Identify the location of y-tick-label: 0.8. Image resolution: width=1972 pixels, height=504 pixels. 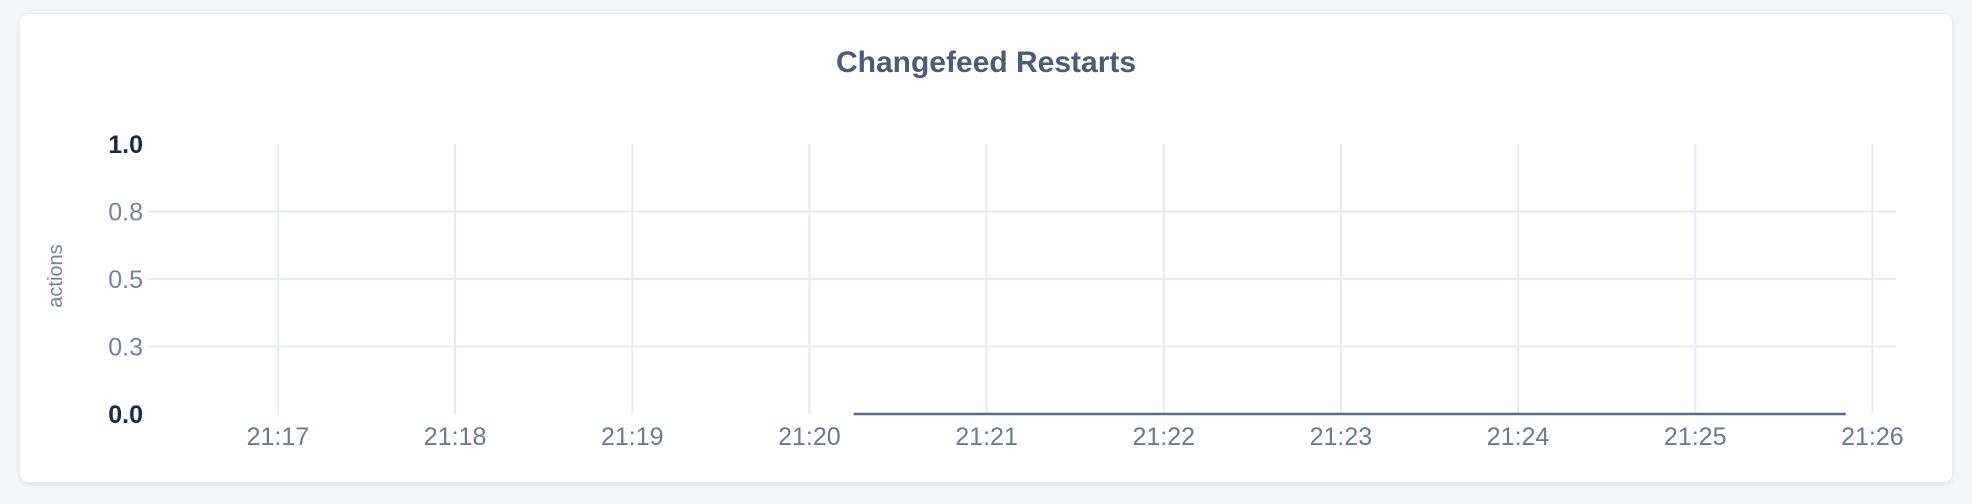
(125, 213).